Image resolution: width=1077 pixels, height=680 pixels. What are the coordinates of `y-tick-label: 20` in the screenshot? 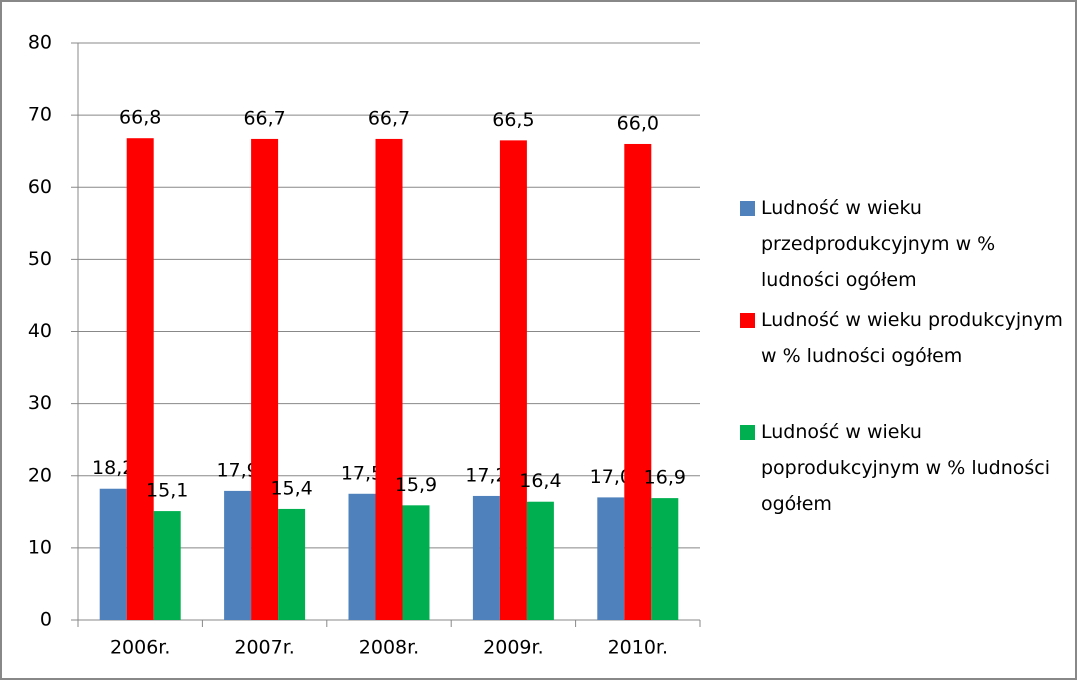 It's located at (40, 475).